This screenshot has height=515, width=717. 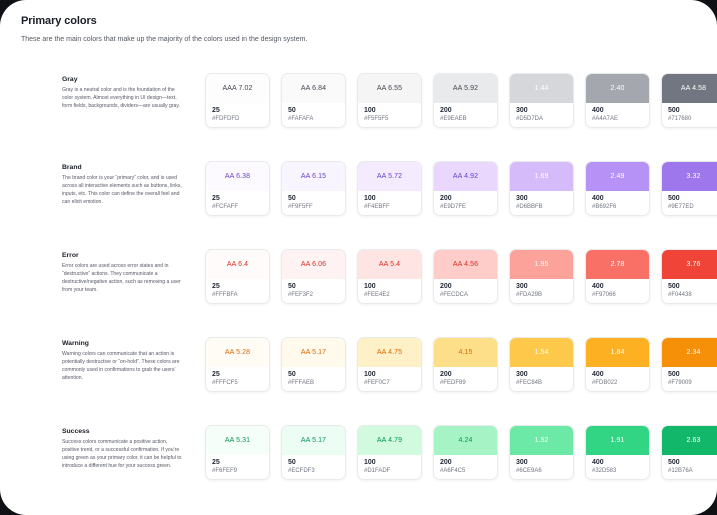 What do you see at coordinates (465, 203) in the screenshot?
I see `swatch-footer: 200 #E9D7FE` at bounding box center [465, 203].